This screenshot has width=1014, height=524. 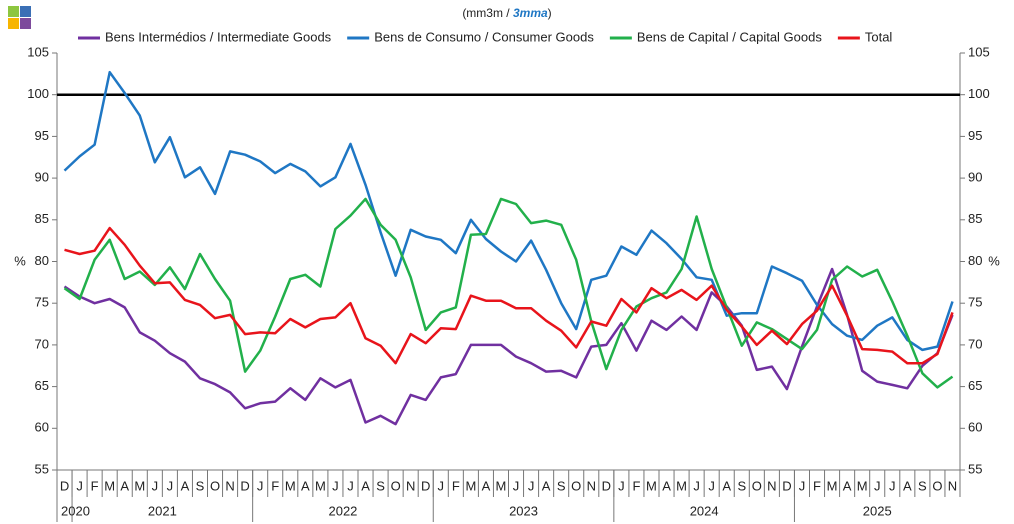 I want to click on subtitle-part: (mm3m /, so click(x=487, y=13).